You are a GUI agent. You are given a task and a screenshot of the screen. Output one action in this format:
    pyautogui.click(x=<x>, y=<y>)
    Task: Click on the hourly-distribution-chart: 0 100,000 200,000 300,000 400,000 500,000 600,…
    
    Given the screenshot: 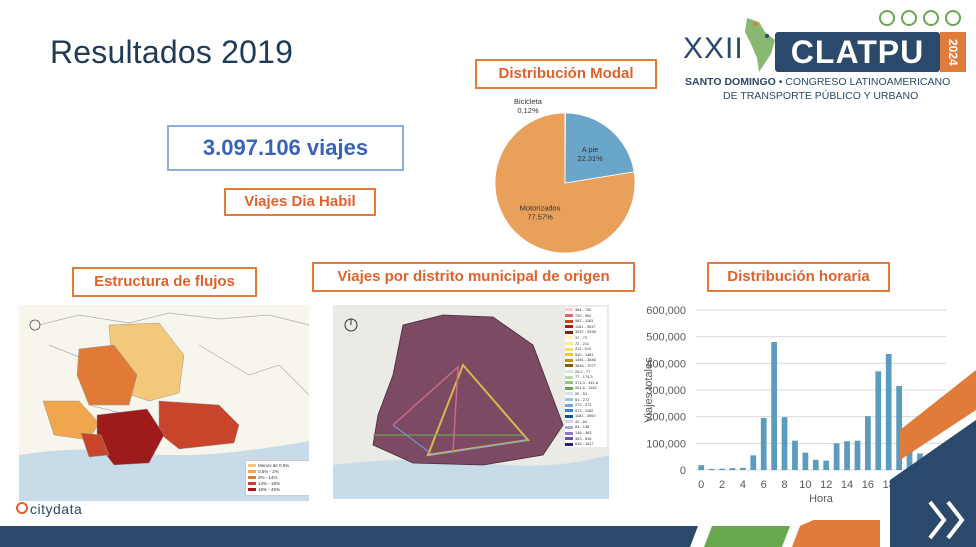 What is the action you would take?
    pyautogui.click(x=794, y=405)
    